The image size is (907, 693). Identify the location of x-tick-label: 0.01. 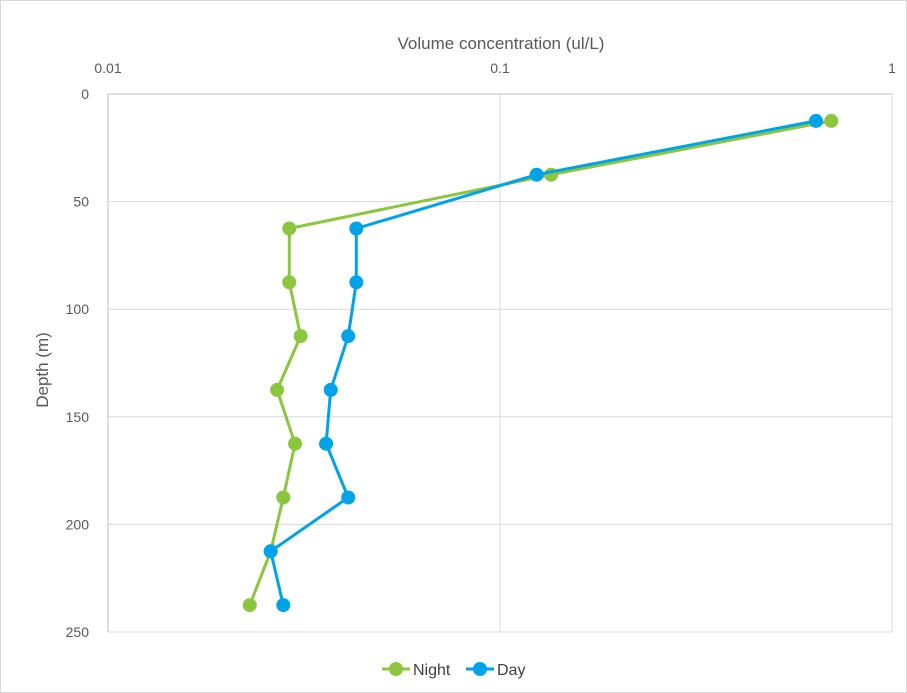
(107, 68).